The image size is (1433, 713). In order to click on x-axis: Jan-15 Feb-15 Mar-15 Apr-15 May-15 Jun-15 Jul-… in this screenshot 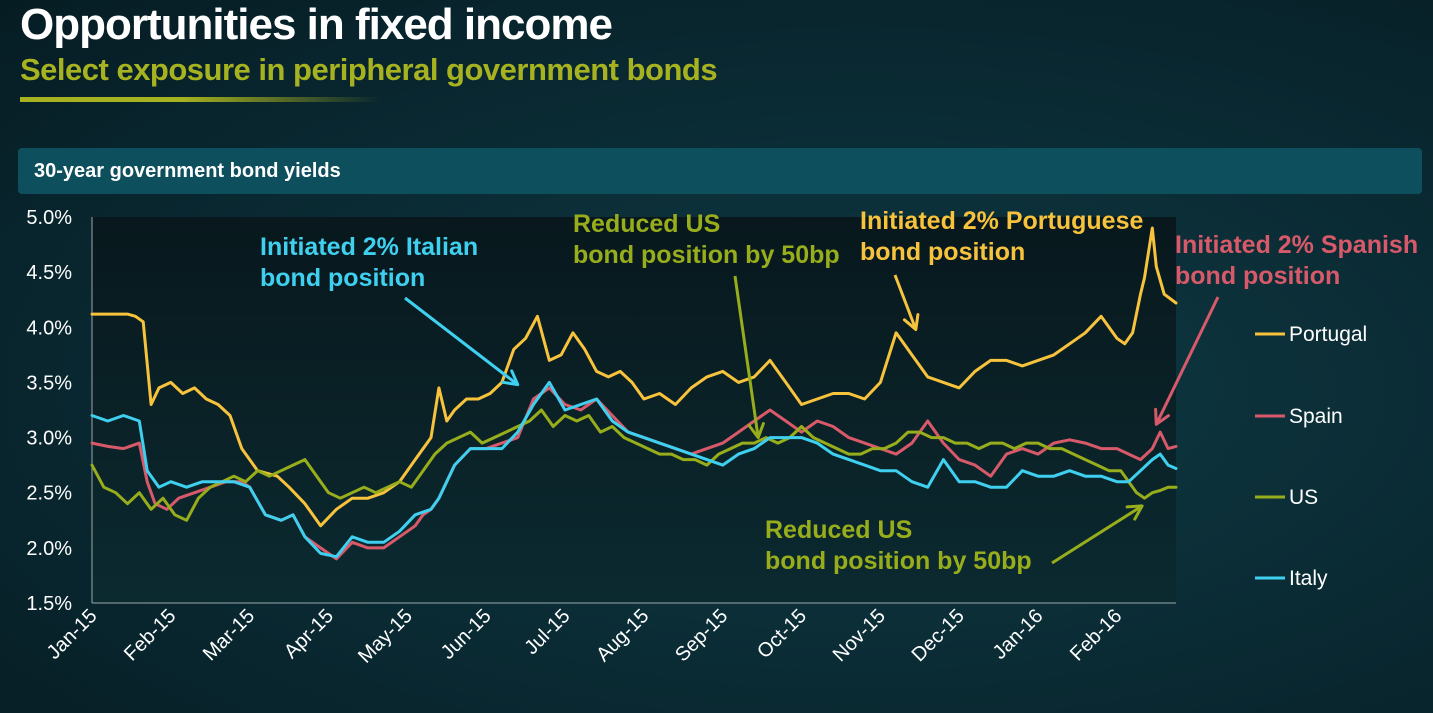, I will do `click(609, 635)`.